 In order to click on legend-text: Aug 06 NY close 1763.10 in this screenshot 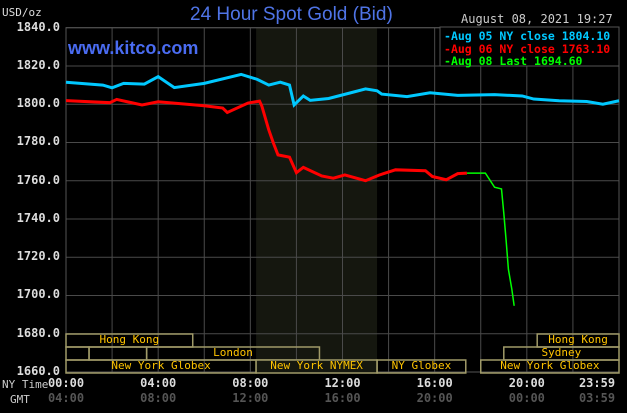, I will do `click(530, 48)`.